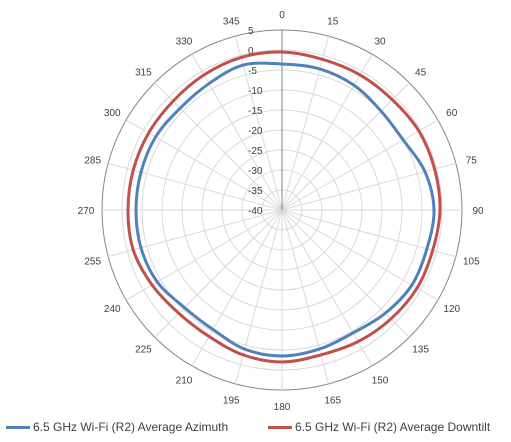 This screenshot has height=442, width=511. Describe the element at coordinates (255, 151) in the screenshot. I see `radial-tick-label: -25` at that location.